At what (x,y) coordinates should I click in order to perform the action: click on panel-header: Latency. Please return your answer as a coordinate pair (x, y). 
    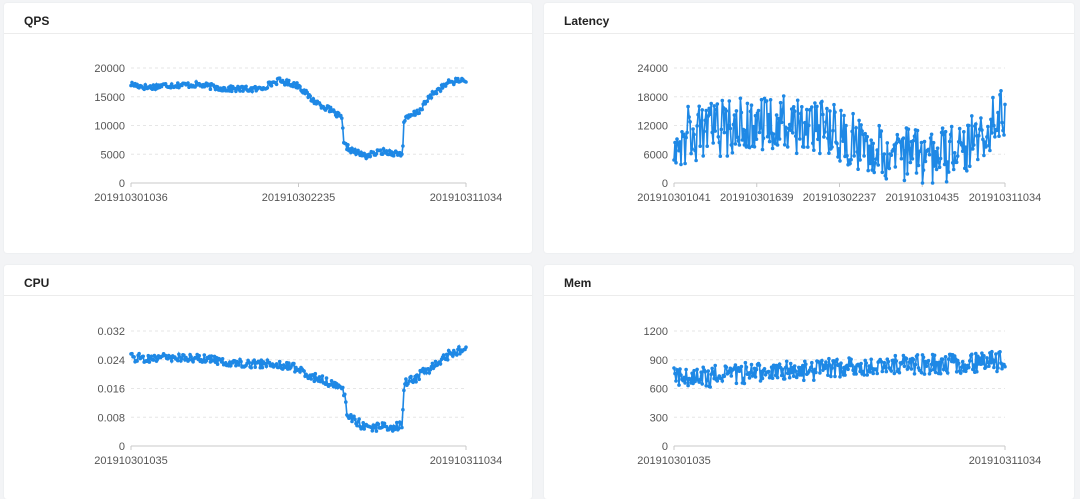
    Looking at the image, I should click on (809, 18).